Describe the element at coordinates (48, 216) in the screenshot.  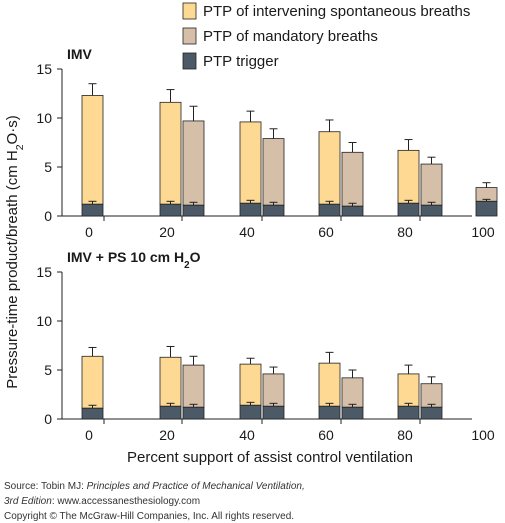
I see `y-tick-label-0-0: 0` at that location.